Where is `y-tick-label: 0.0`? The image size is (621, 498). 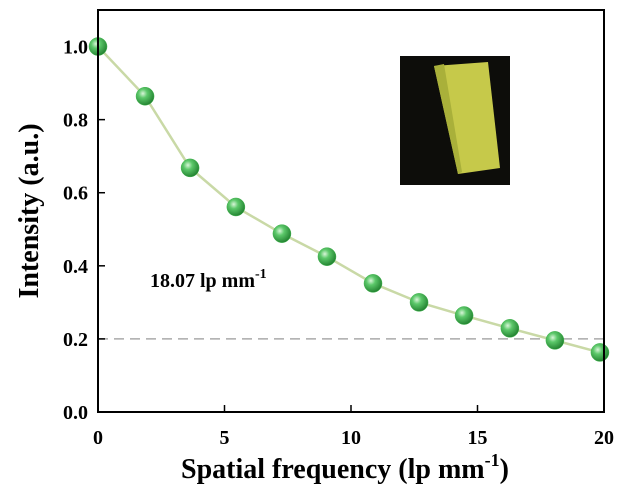
y-tick-label: 0.0 is located at coordinates (75, 413).